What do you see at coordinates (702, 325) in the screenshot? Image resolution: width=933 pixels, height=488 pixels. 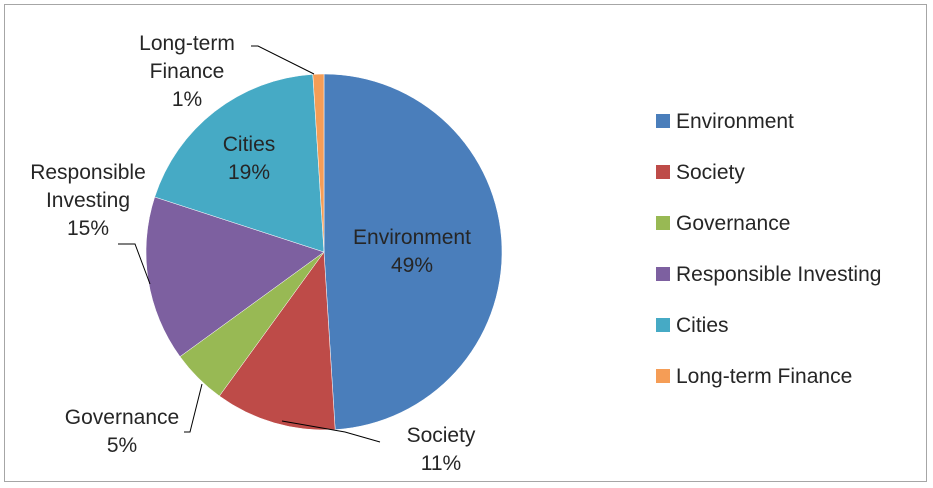 I see `legend-label-cities: Cities` at bounding box center [702, 325].